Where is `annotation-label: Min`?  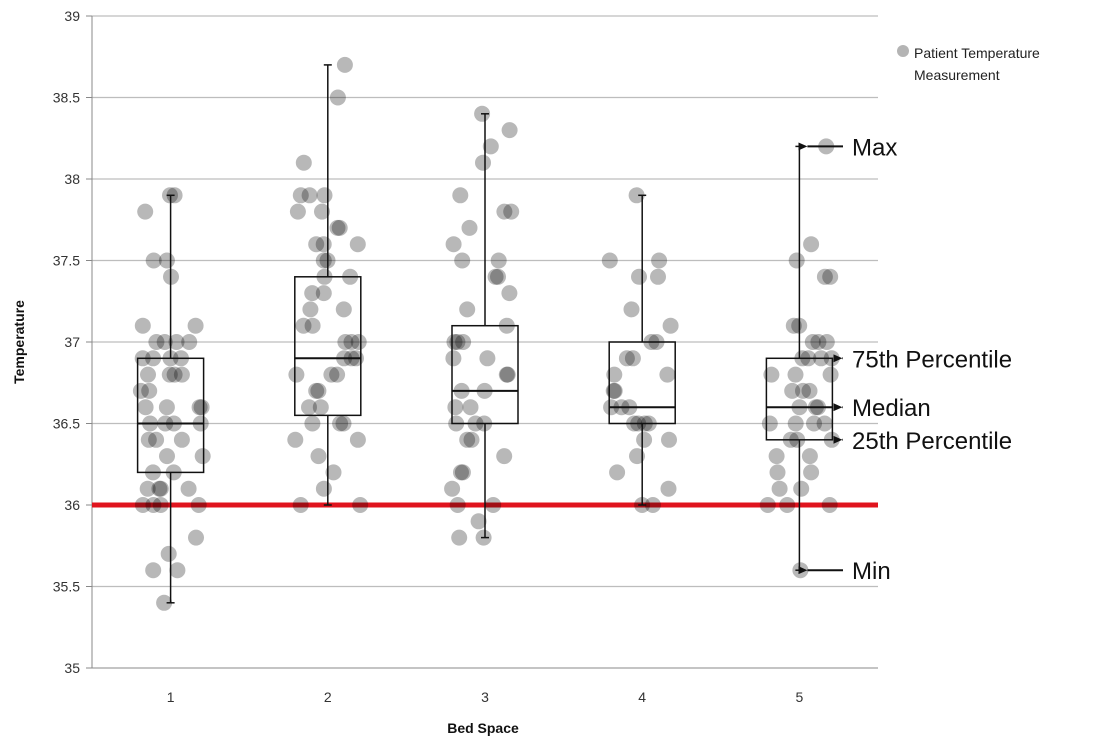
annotation-label: Min is located at coordinates (871, 571).